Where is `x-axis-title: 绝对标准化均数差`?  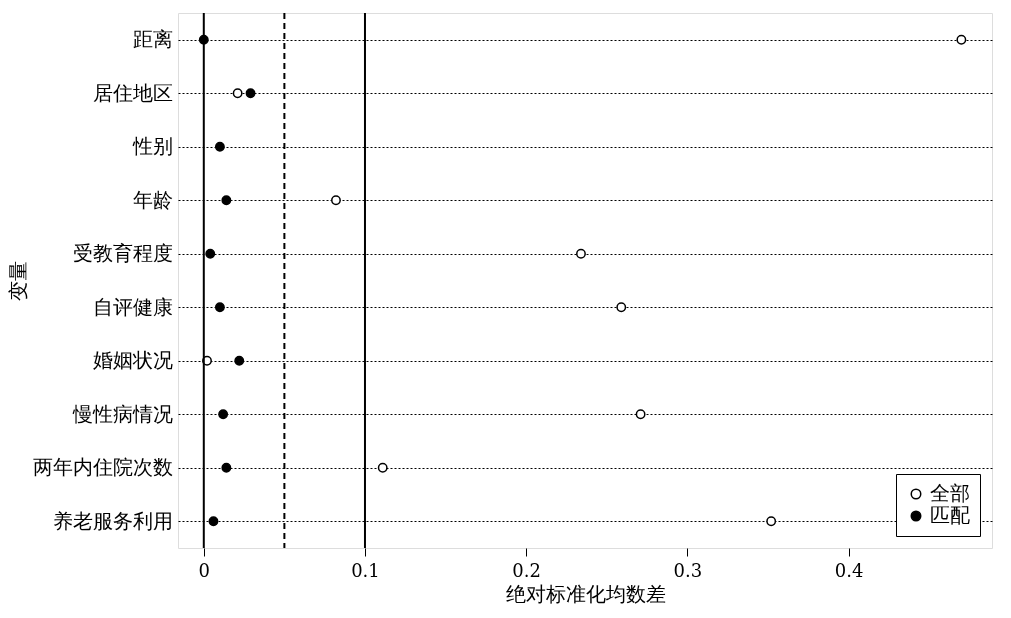
x-axis-title: 绝对标准化均数差 is located at coordinates (585, 593).